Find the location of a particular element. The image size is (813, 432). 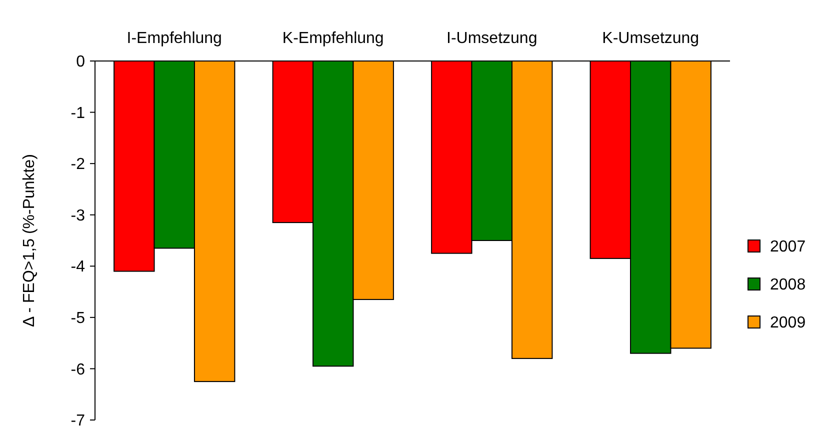

x-tick-label: I-Empfehlung is located at coordinates (174, 38).